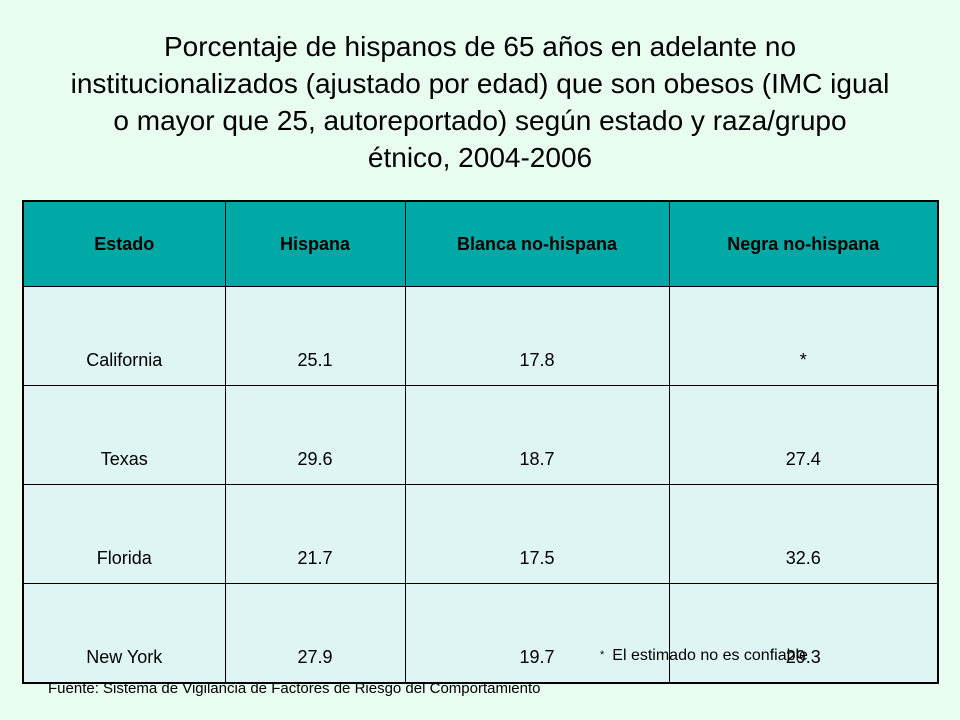  Describe the element at coordinates (124, 243) in the screenshot. I see `column-header-estado: Estado` at that location.